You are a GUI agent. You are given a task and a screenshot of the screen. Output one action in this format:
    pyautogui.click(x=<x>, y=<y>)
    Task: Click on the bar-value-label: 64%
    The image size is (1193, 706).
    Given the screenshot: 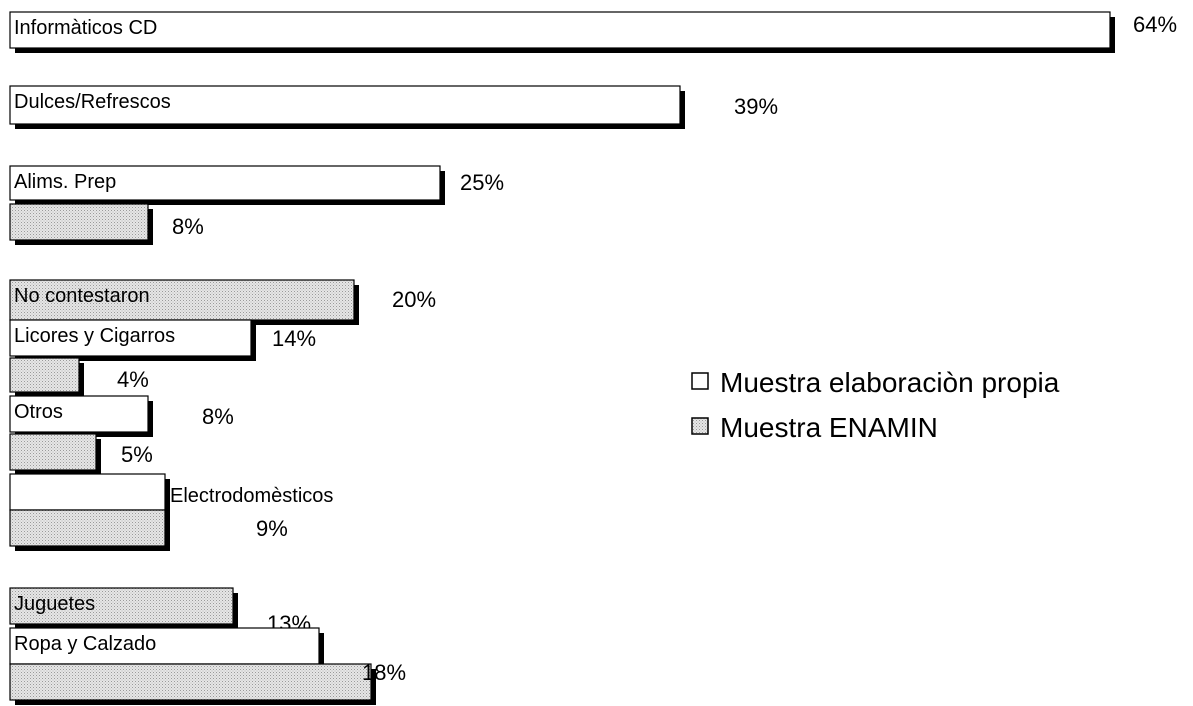 What is the action you would take?
    pyautogui.click(x=1155, y=24)
    